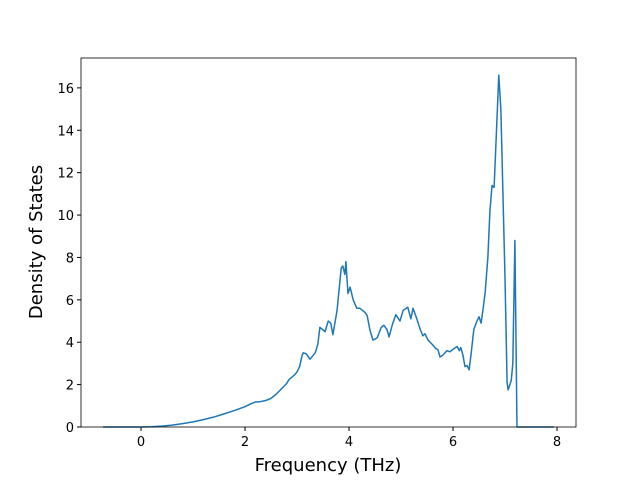 Image resolution: width=640 pixels, height=480 pixels. What do you see at coordinates (70, 428) in the screenshot?
I see `y-tick-label: 0` at bounding box center [70, 428].